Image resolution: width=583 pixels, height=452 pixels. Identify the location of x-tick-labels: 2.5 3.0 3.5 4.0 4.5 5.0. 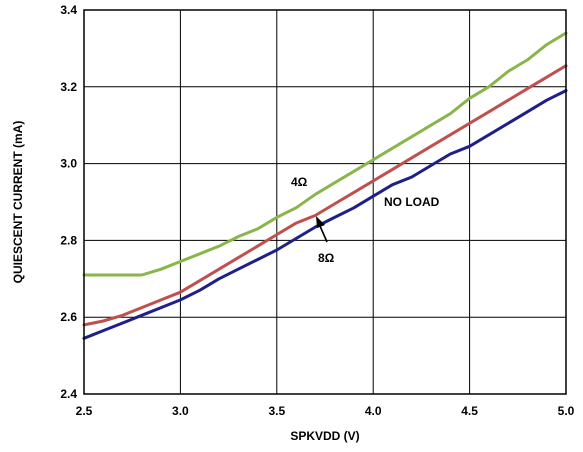
(325, 411).